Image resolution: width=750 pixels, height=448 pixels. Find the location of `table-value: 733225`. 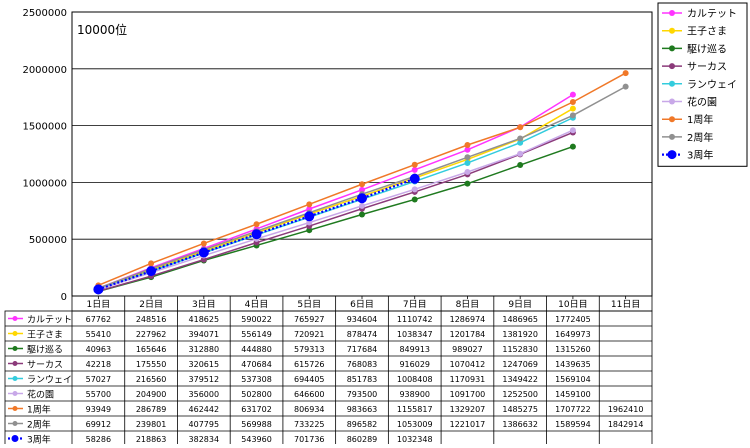

table-value: 733225 is located at coordinates (309, 424).